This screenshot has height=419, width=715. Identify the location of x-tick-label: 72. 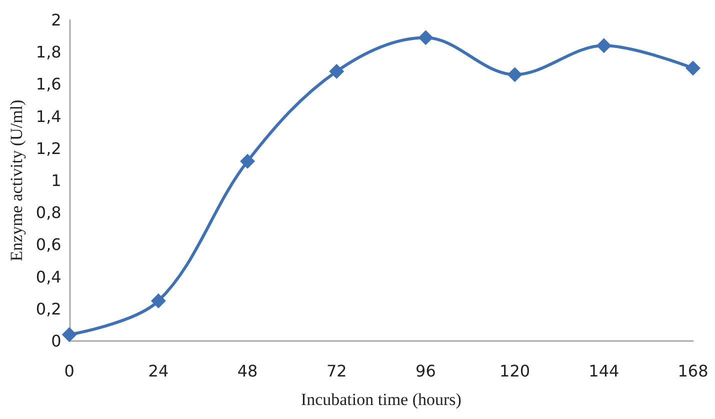
(336, 371).